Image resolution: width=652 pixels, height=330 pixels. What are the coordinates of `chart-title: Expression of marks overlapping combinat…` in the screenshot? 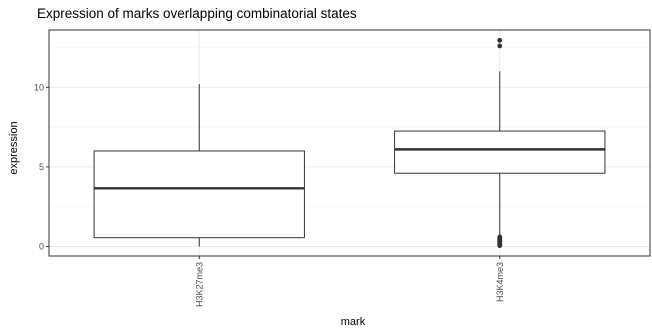 It's located at (197, 13).